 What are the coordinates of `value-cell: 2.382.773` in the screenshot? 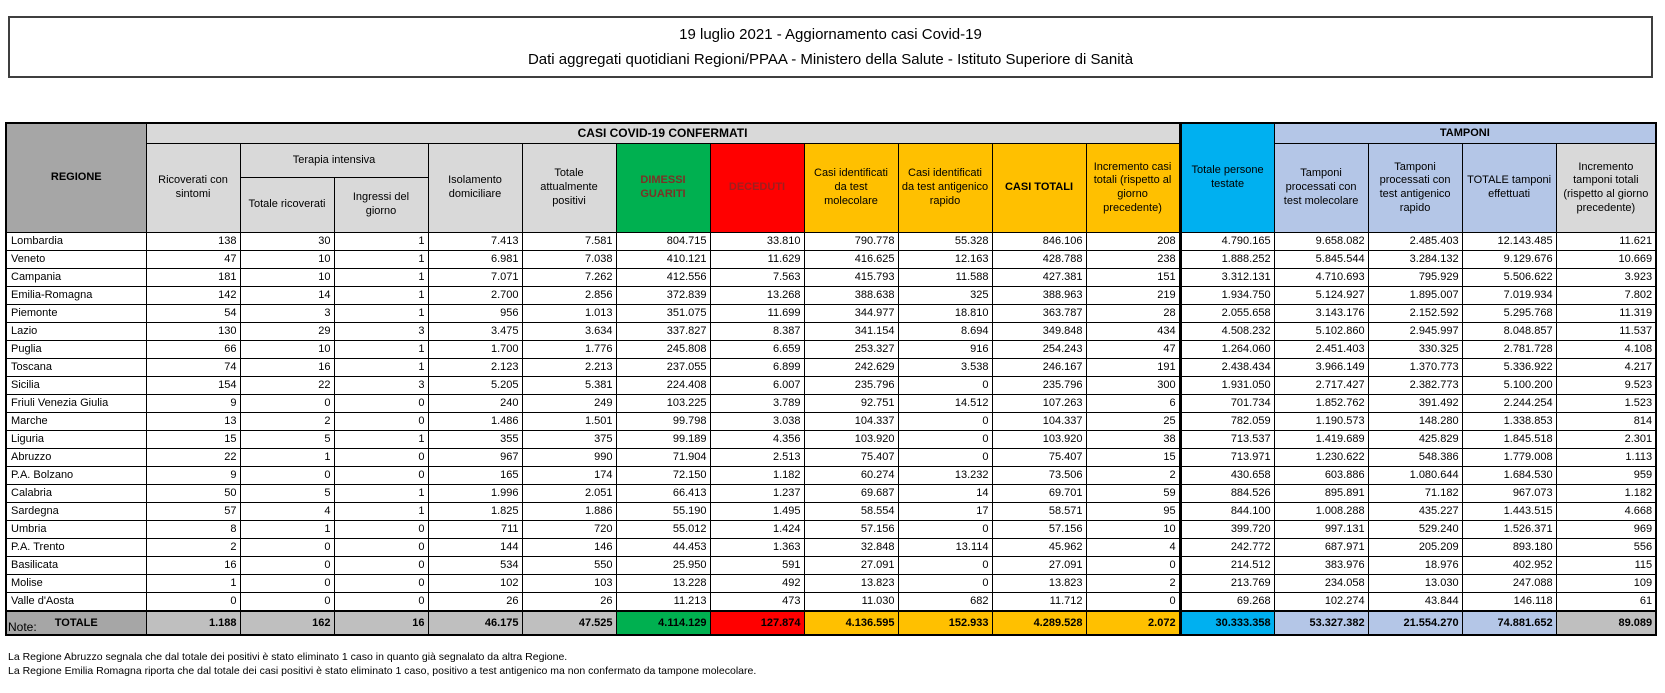 It's located at (1415, 385).